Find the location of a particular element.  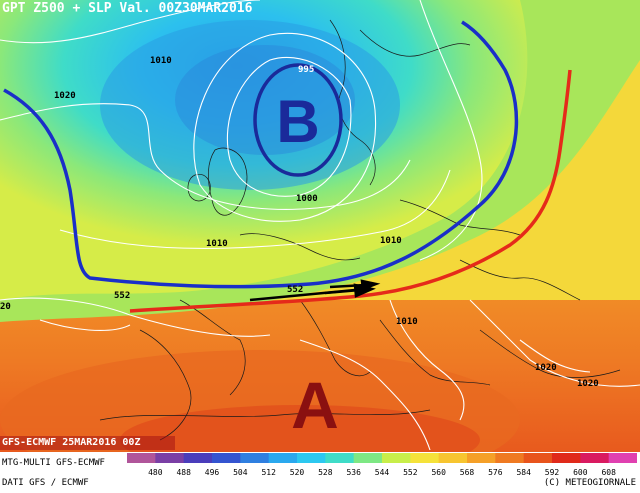

data-source-label: DATI GFS / ECMWF is located at coordinates (45, 483).